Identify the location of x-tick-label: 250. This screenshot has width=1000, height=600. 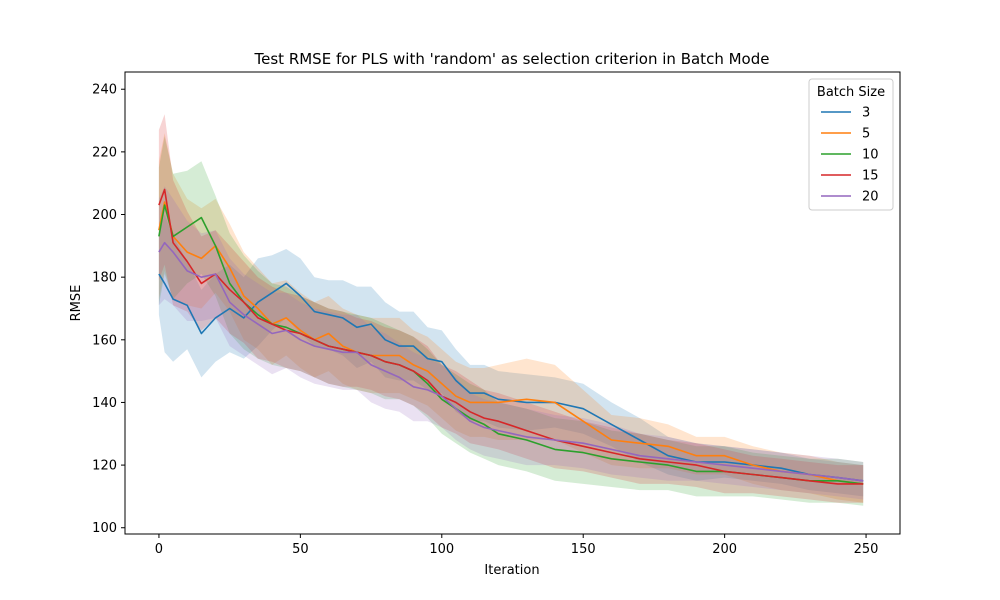
(866, 549).